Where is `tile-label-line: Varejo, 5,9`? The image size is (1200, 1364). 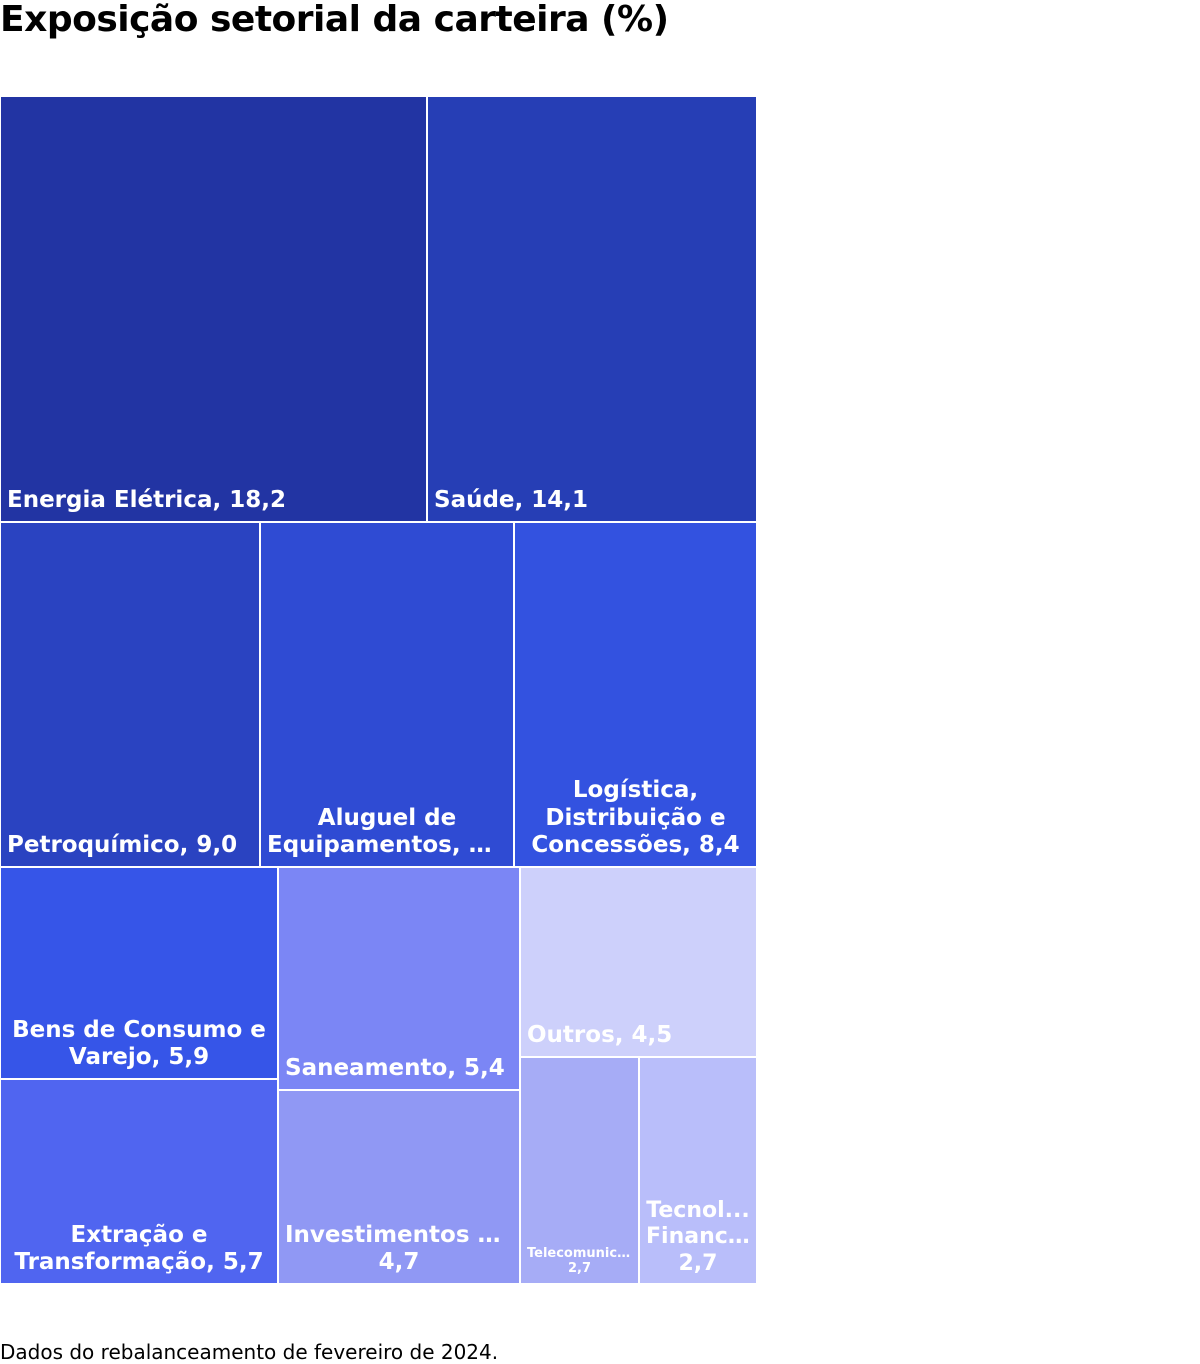 tile-label-line: Varejo, 5,9 is located at coordinates (139, 1057).